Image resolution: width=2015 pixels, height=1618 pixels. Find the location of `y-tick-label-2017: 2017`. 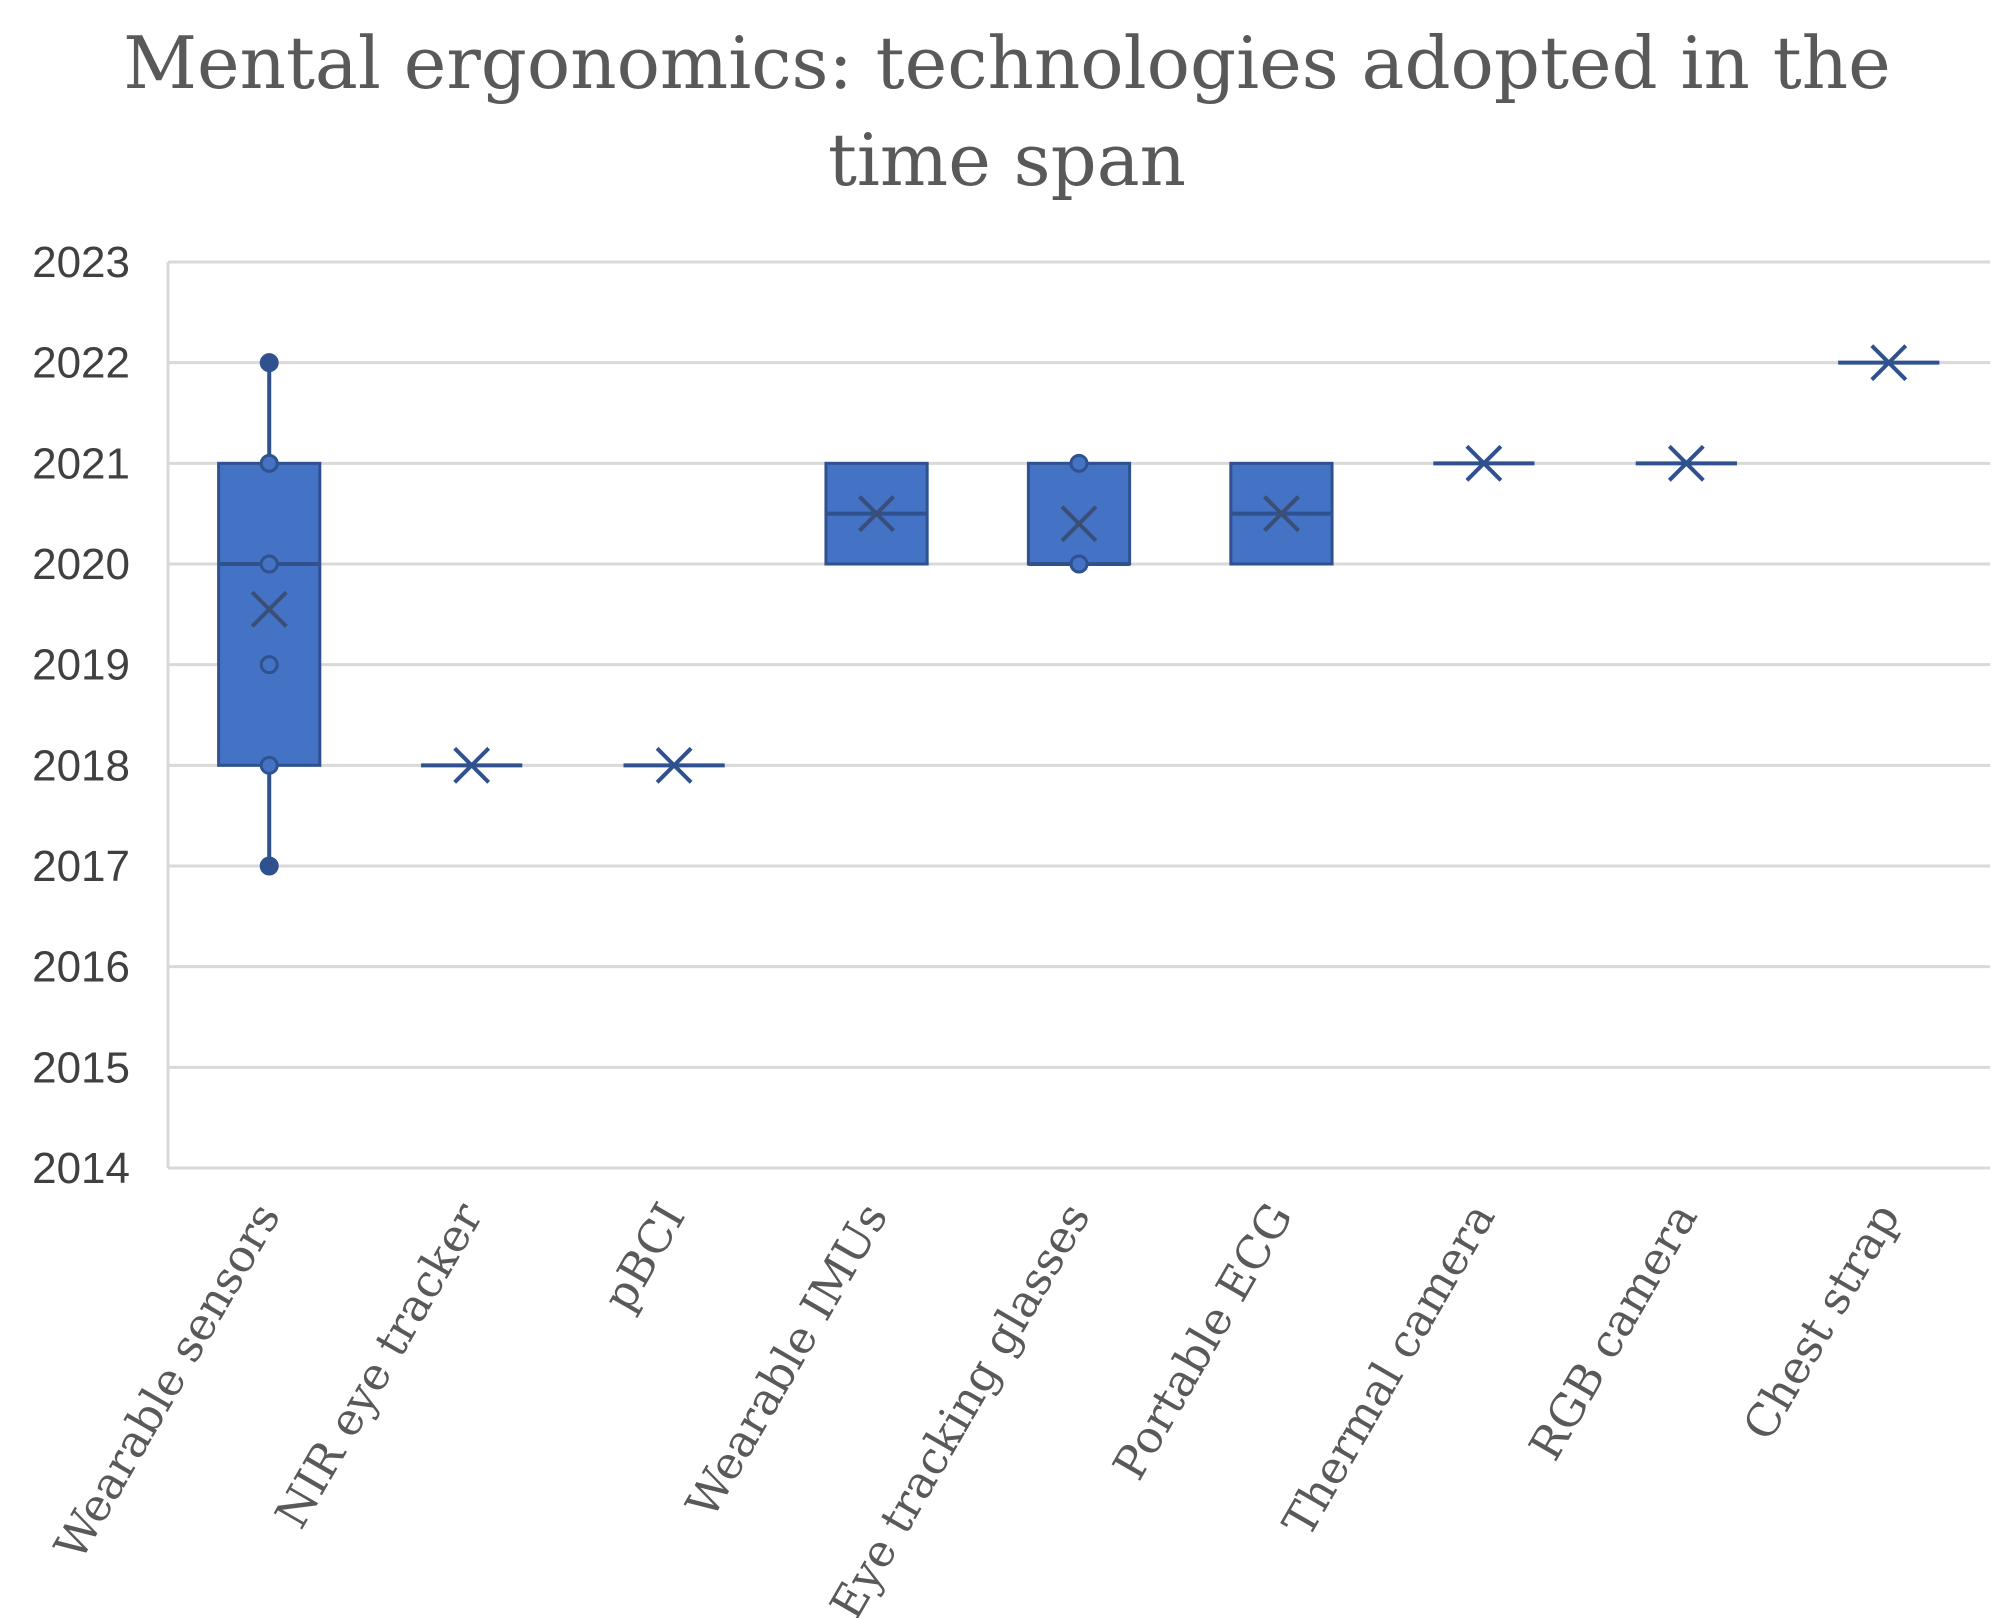

y-tick-label-2017: 2017 is located at coordinates (81, 866).